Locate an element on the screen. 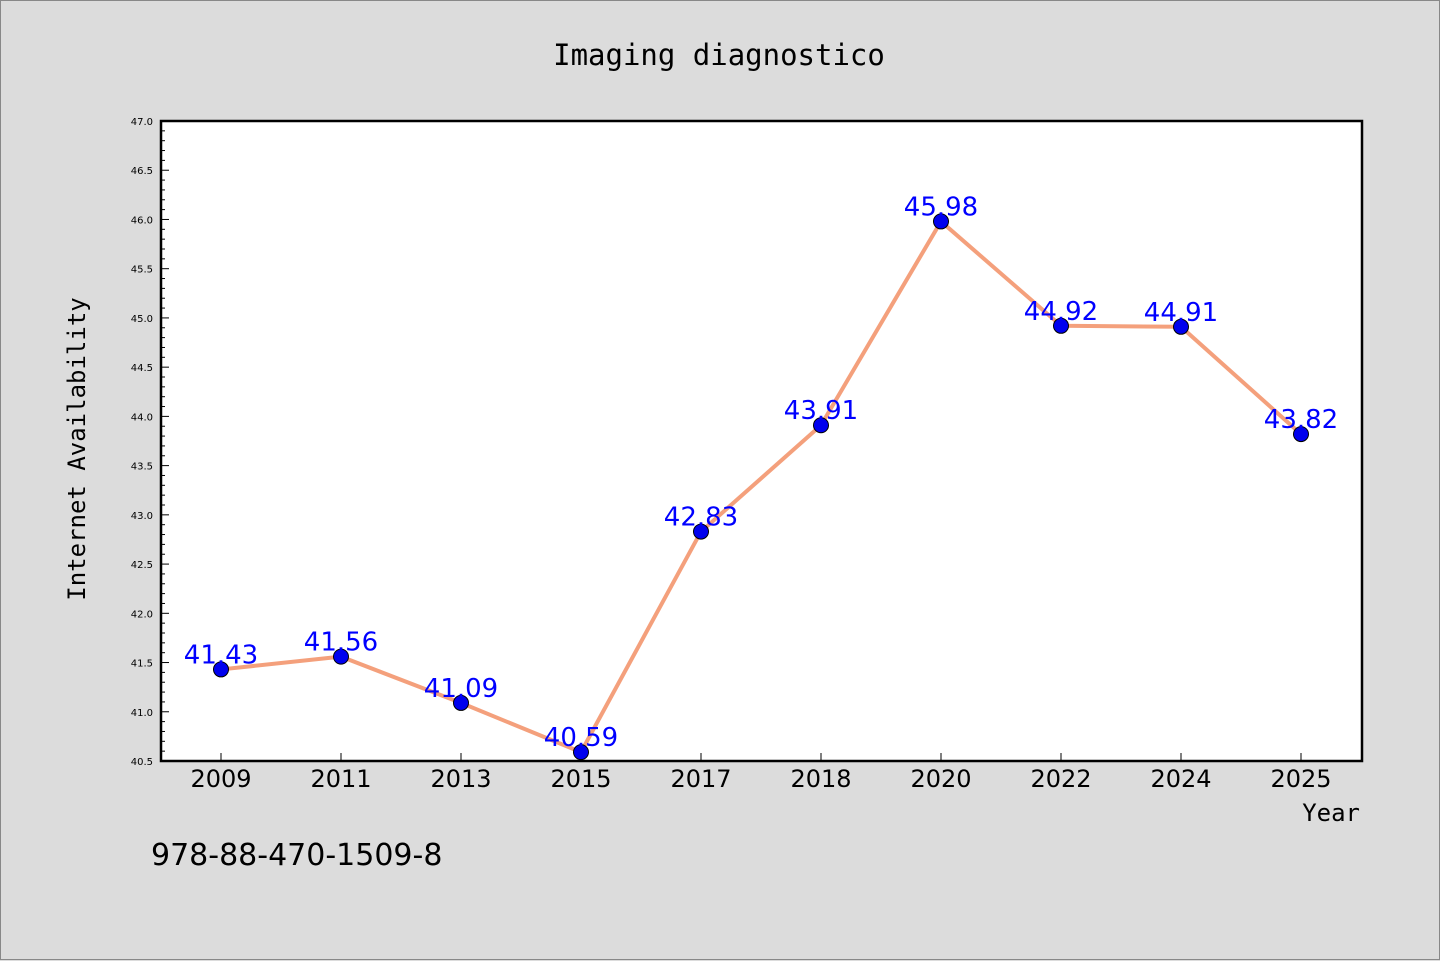 This screenshot has height=961, width=1440. y-tick-label: 42.0 is located at coordinates (142, 614).